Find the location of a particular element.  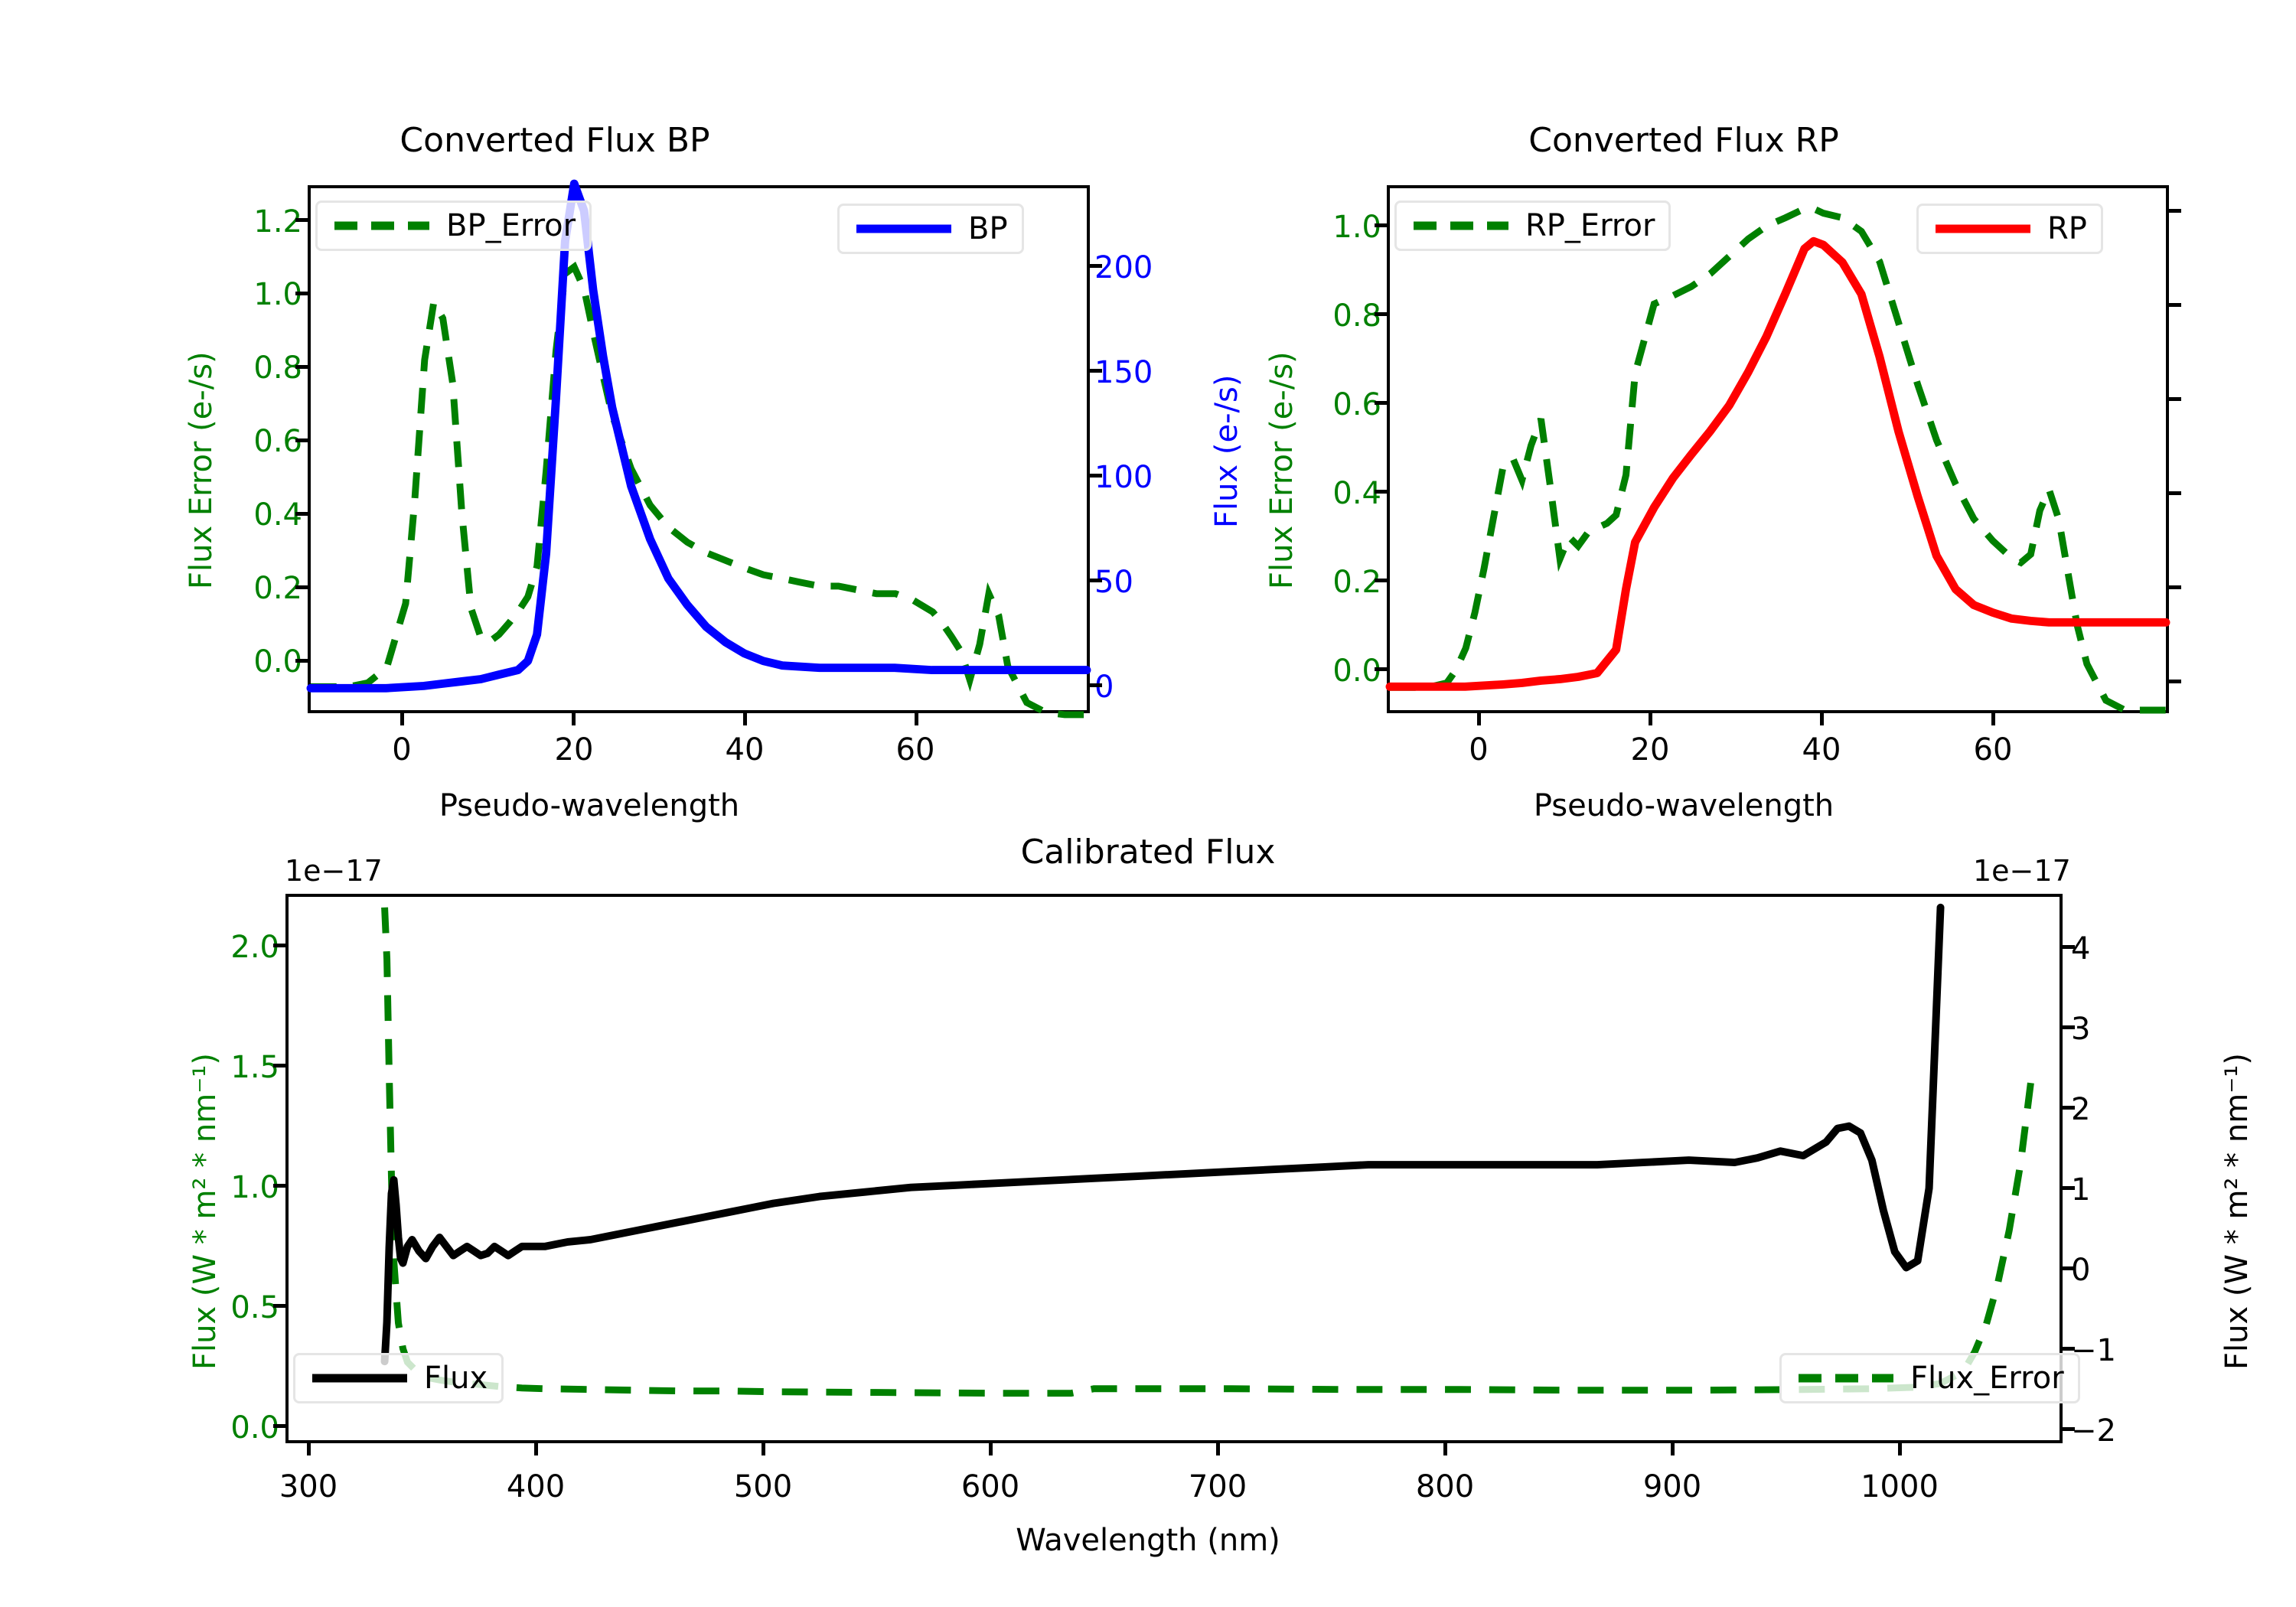

rp-panel-title: Converted Flux RP is located at coordinates (1683, 140).